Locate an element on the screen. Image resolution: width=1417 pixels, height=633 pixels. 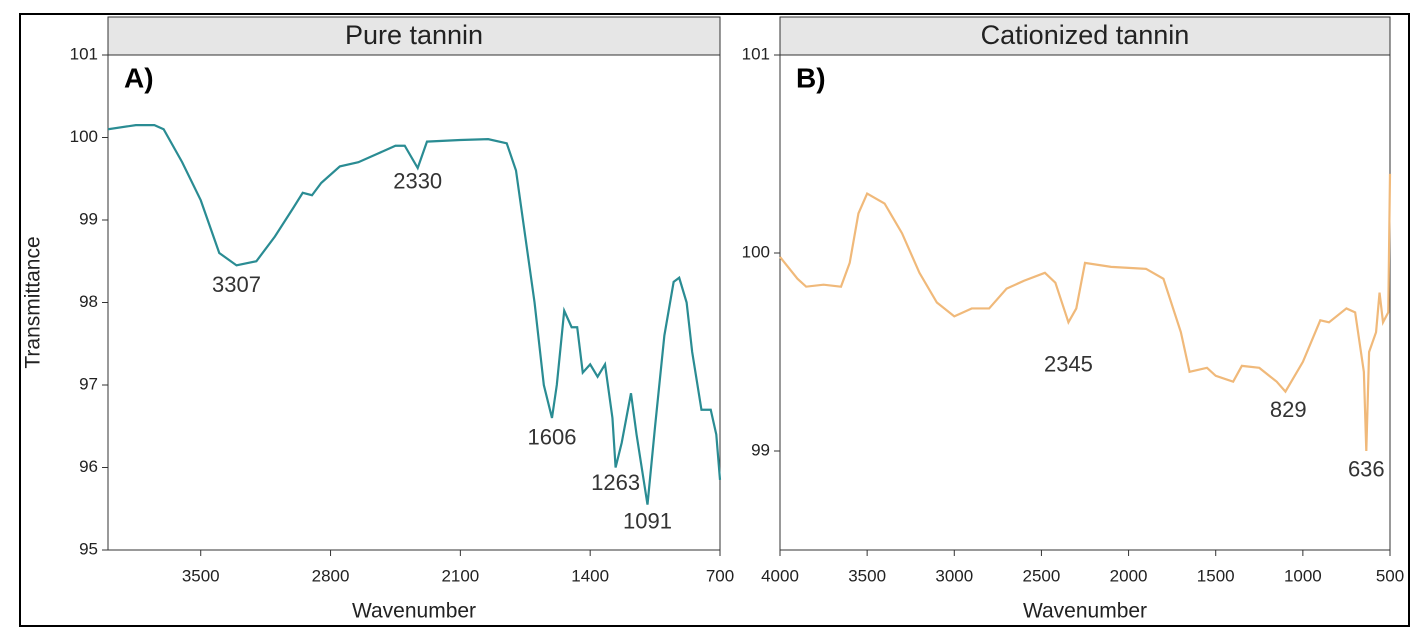
x-tick-label: 2500 is located at coordinates (1042, 575).